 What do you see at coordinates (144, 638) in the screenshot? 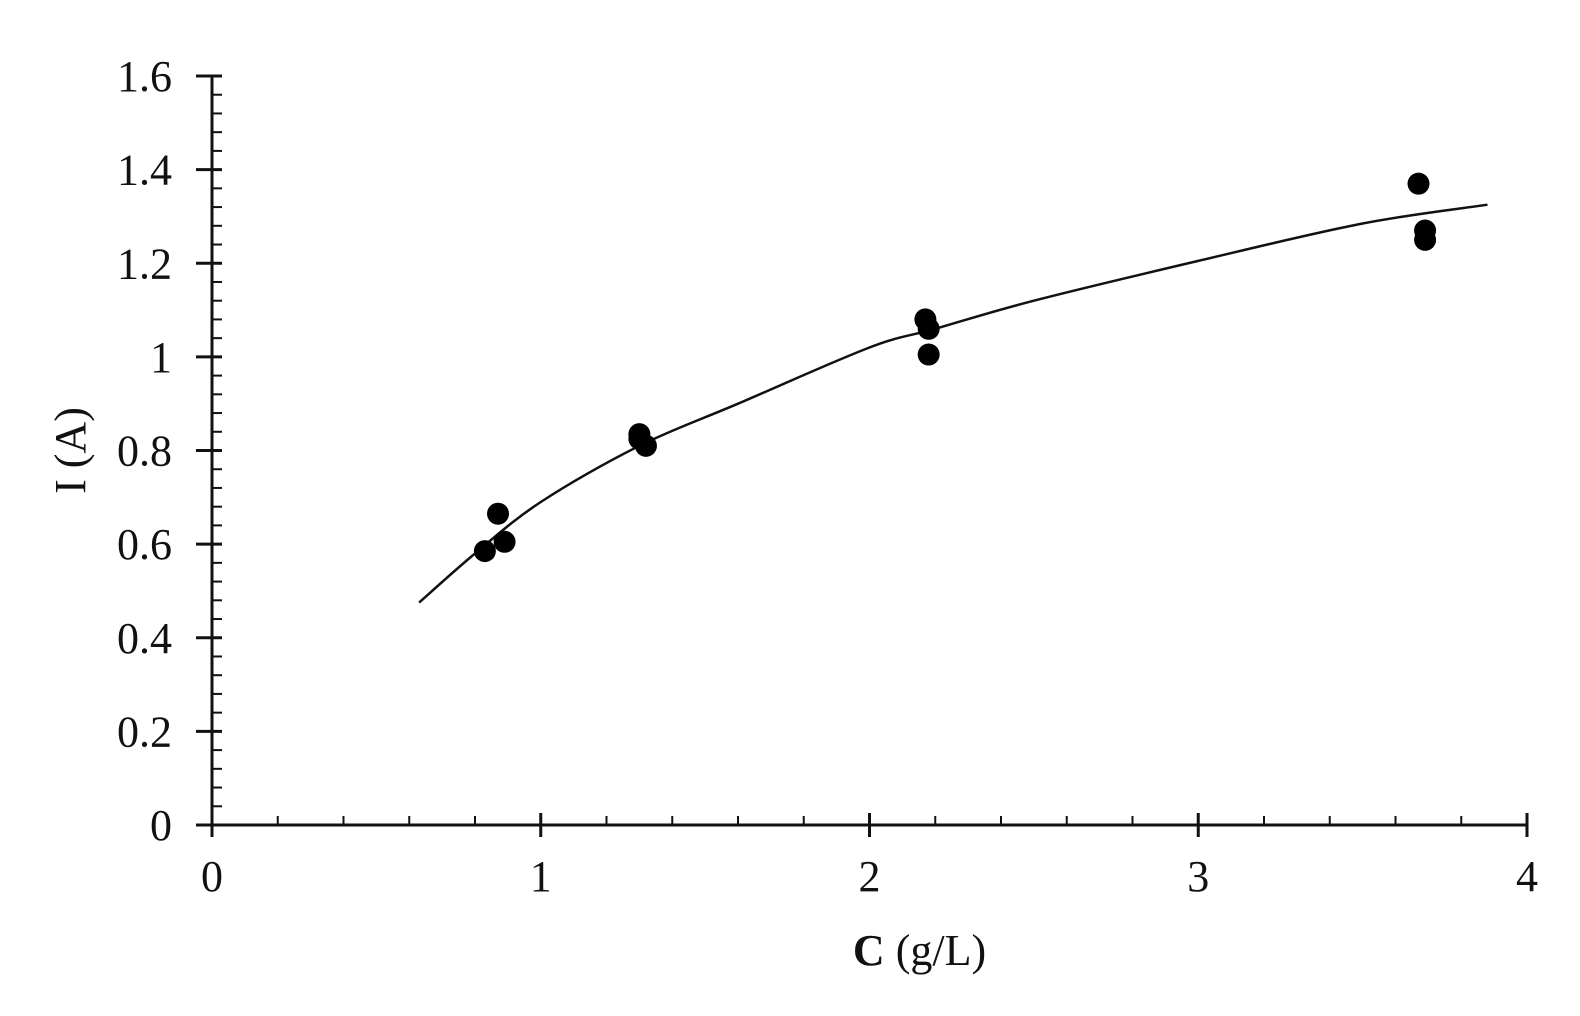
I see `y-tick-label: 0.4` at bounding box center [144, 638].